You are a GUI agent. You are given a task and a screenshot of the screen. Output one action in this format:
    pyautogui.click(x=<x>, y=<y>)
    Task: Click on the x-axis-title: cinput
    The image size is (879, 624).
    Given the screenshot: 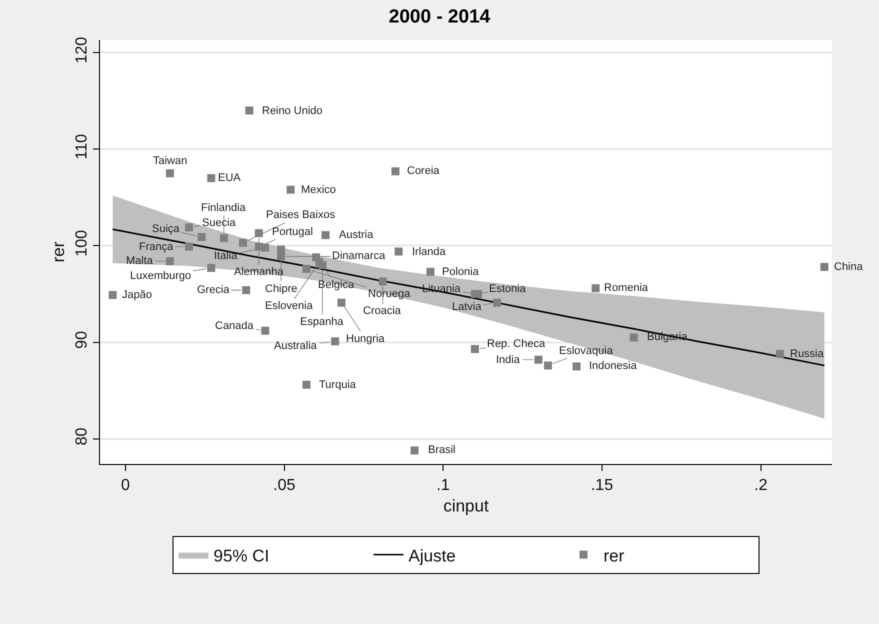 What is the action you would take?
    pyautogui.click(x=466, y=506)
    